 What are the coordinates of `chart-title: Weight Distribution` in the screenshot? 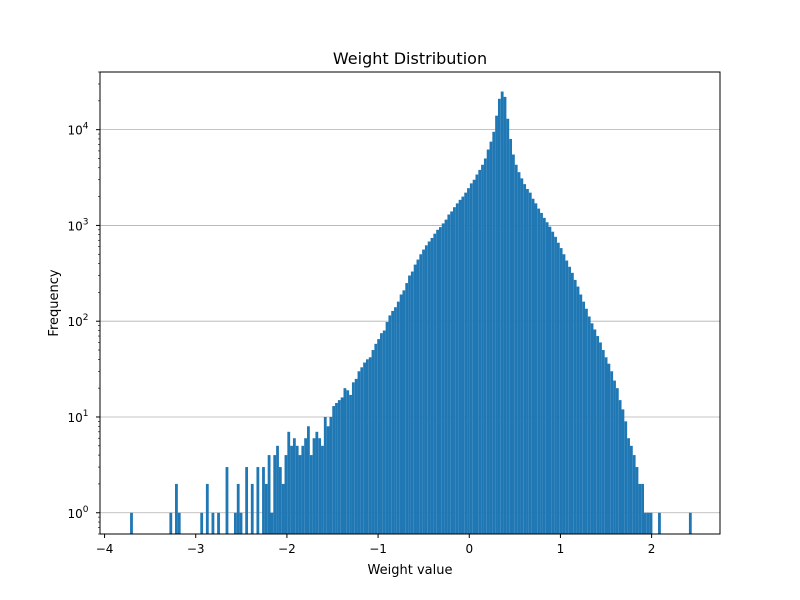 It's located at (410, 58).